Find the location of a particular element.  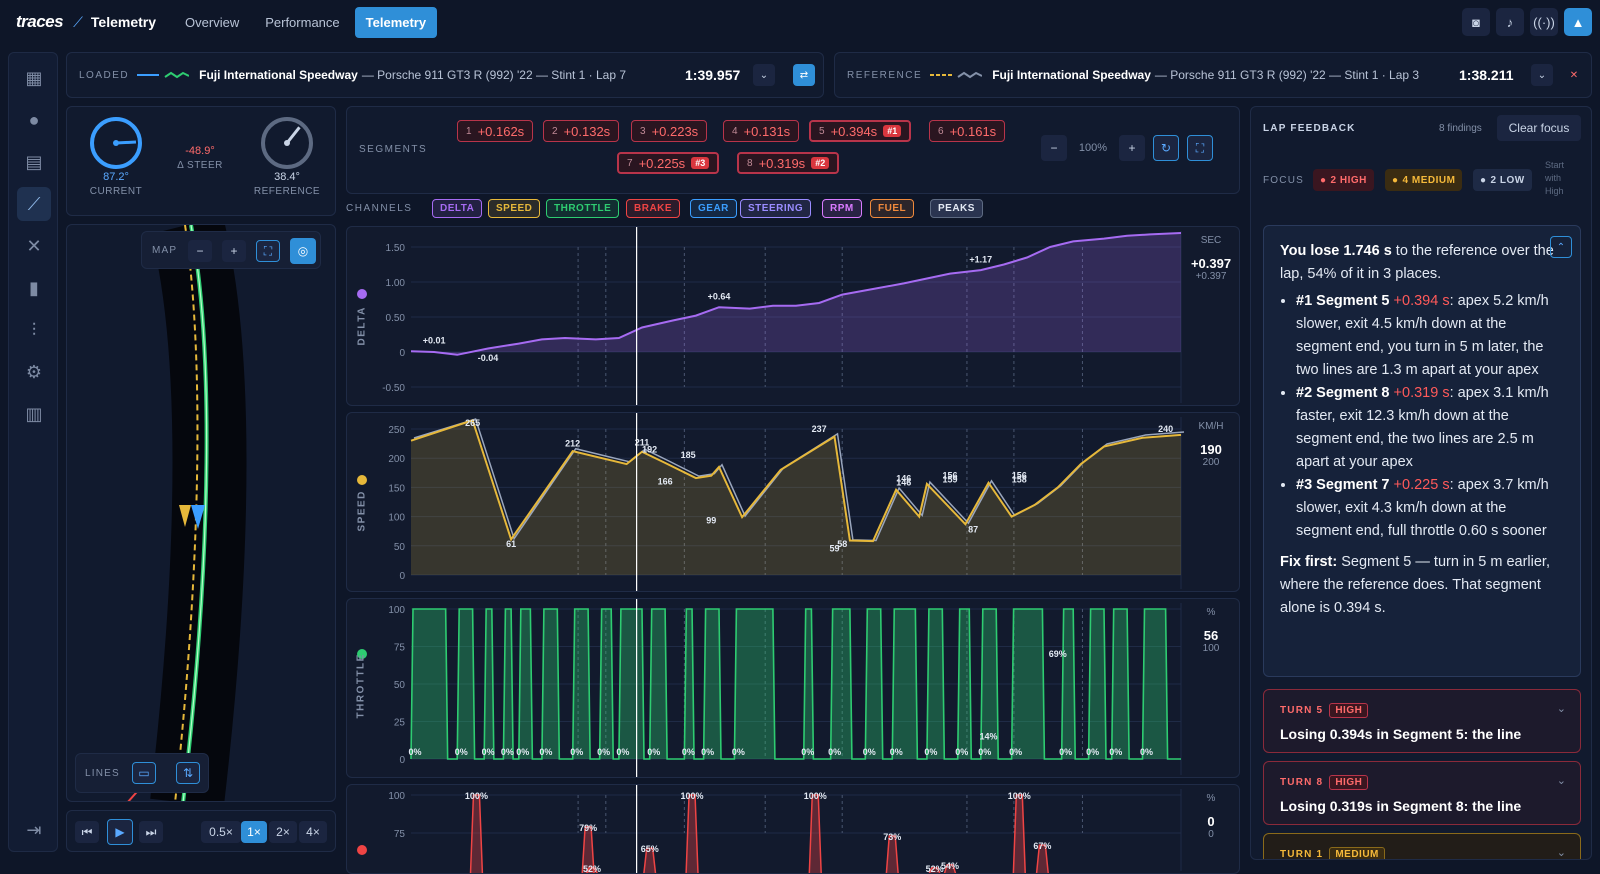

reference-steer-gauge: 38.4° REFERENCE is located at coordinates (287, 156).